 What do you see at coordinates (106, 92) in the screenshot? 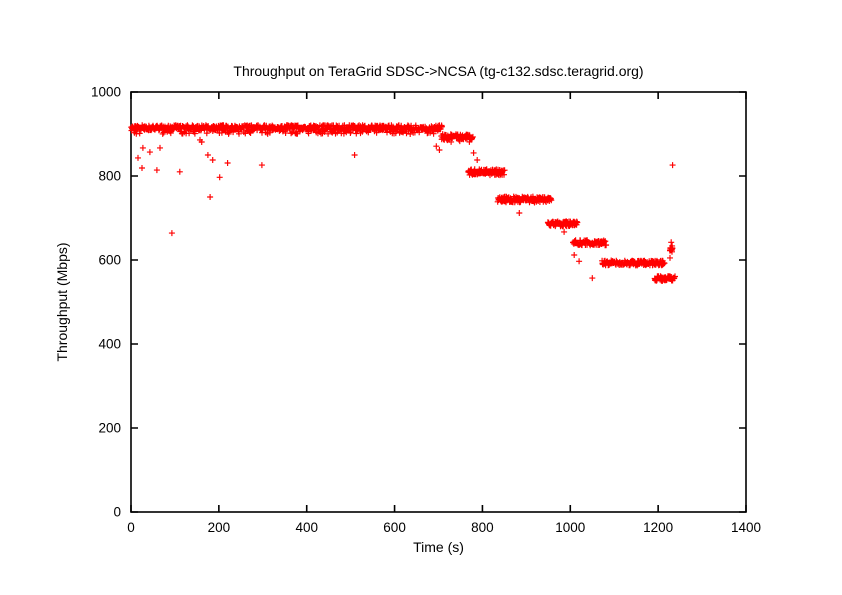
I see `y-tick-label: 1000` at bounding box center [106, 92].